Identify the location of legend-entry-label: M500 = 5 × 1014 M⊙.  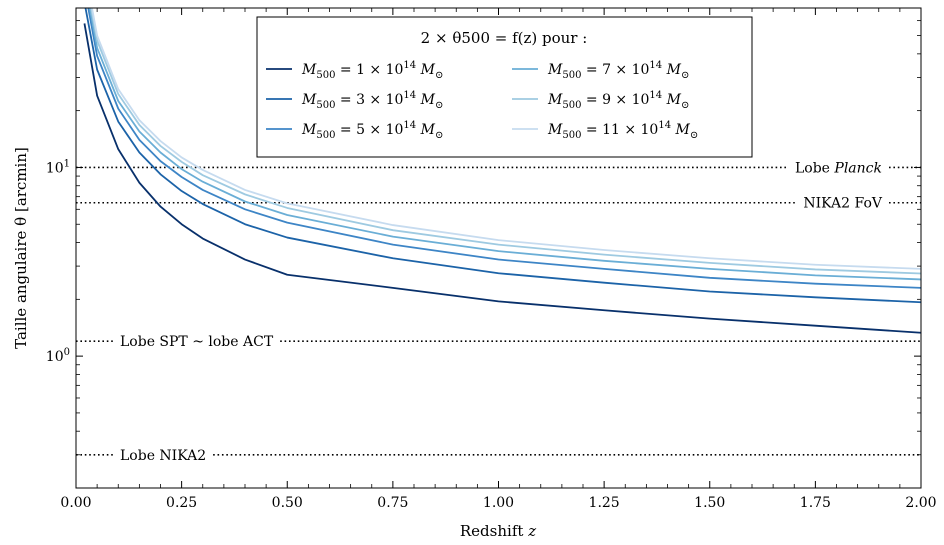
(372, 130).